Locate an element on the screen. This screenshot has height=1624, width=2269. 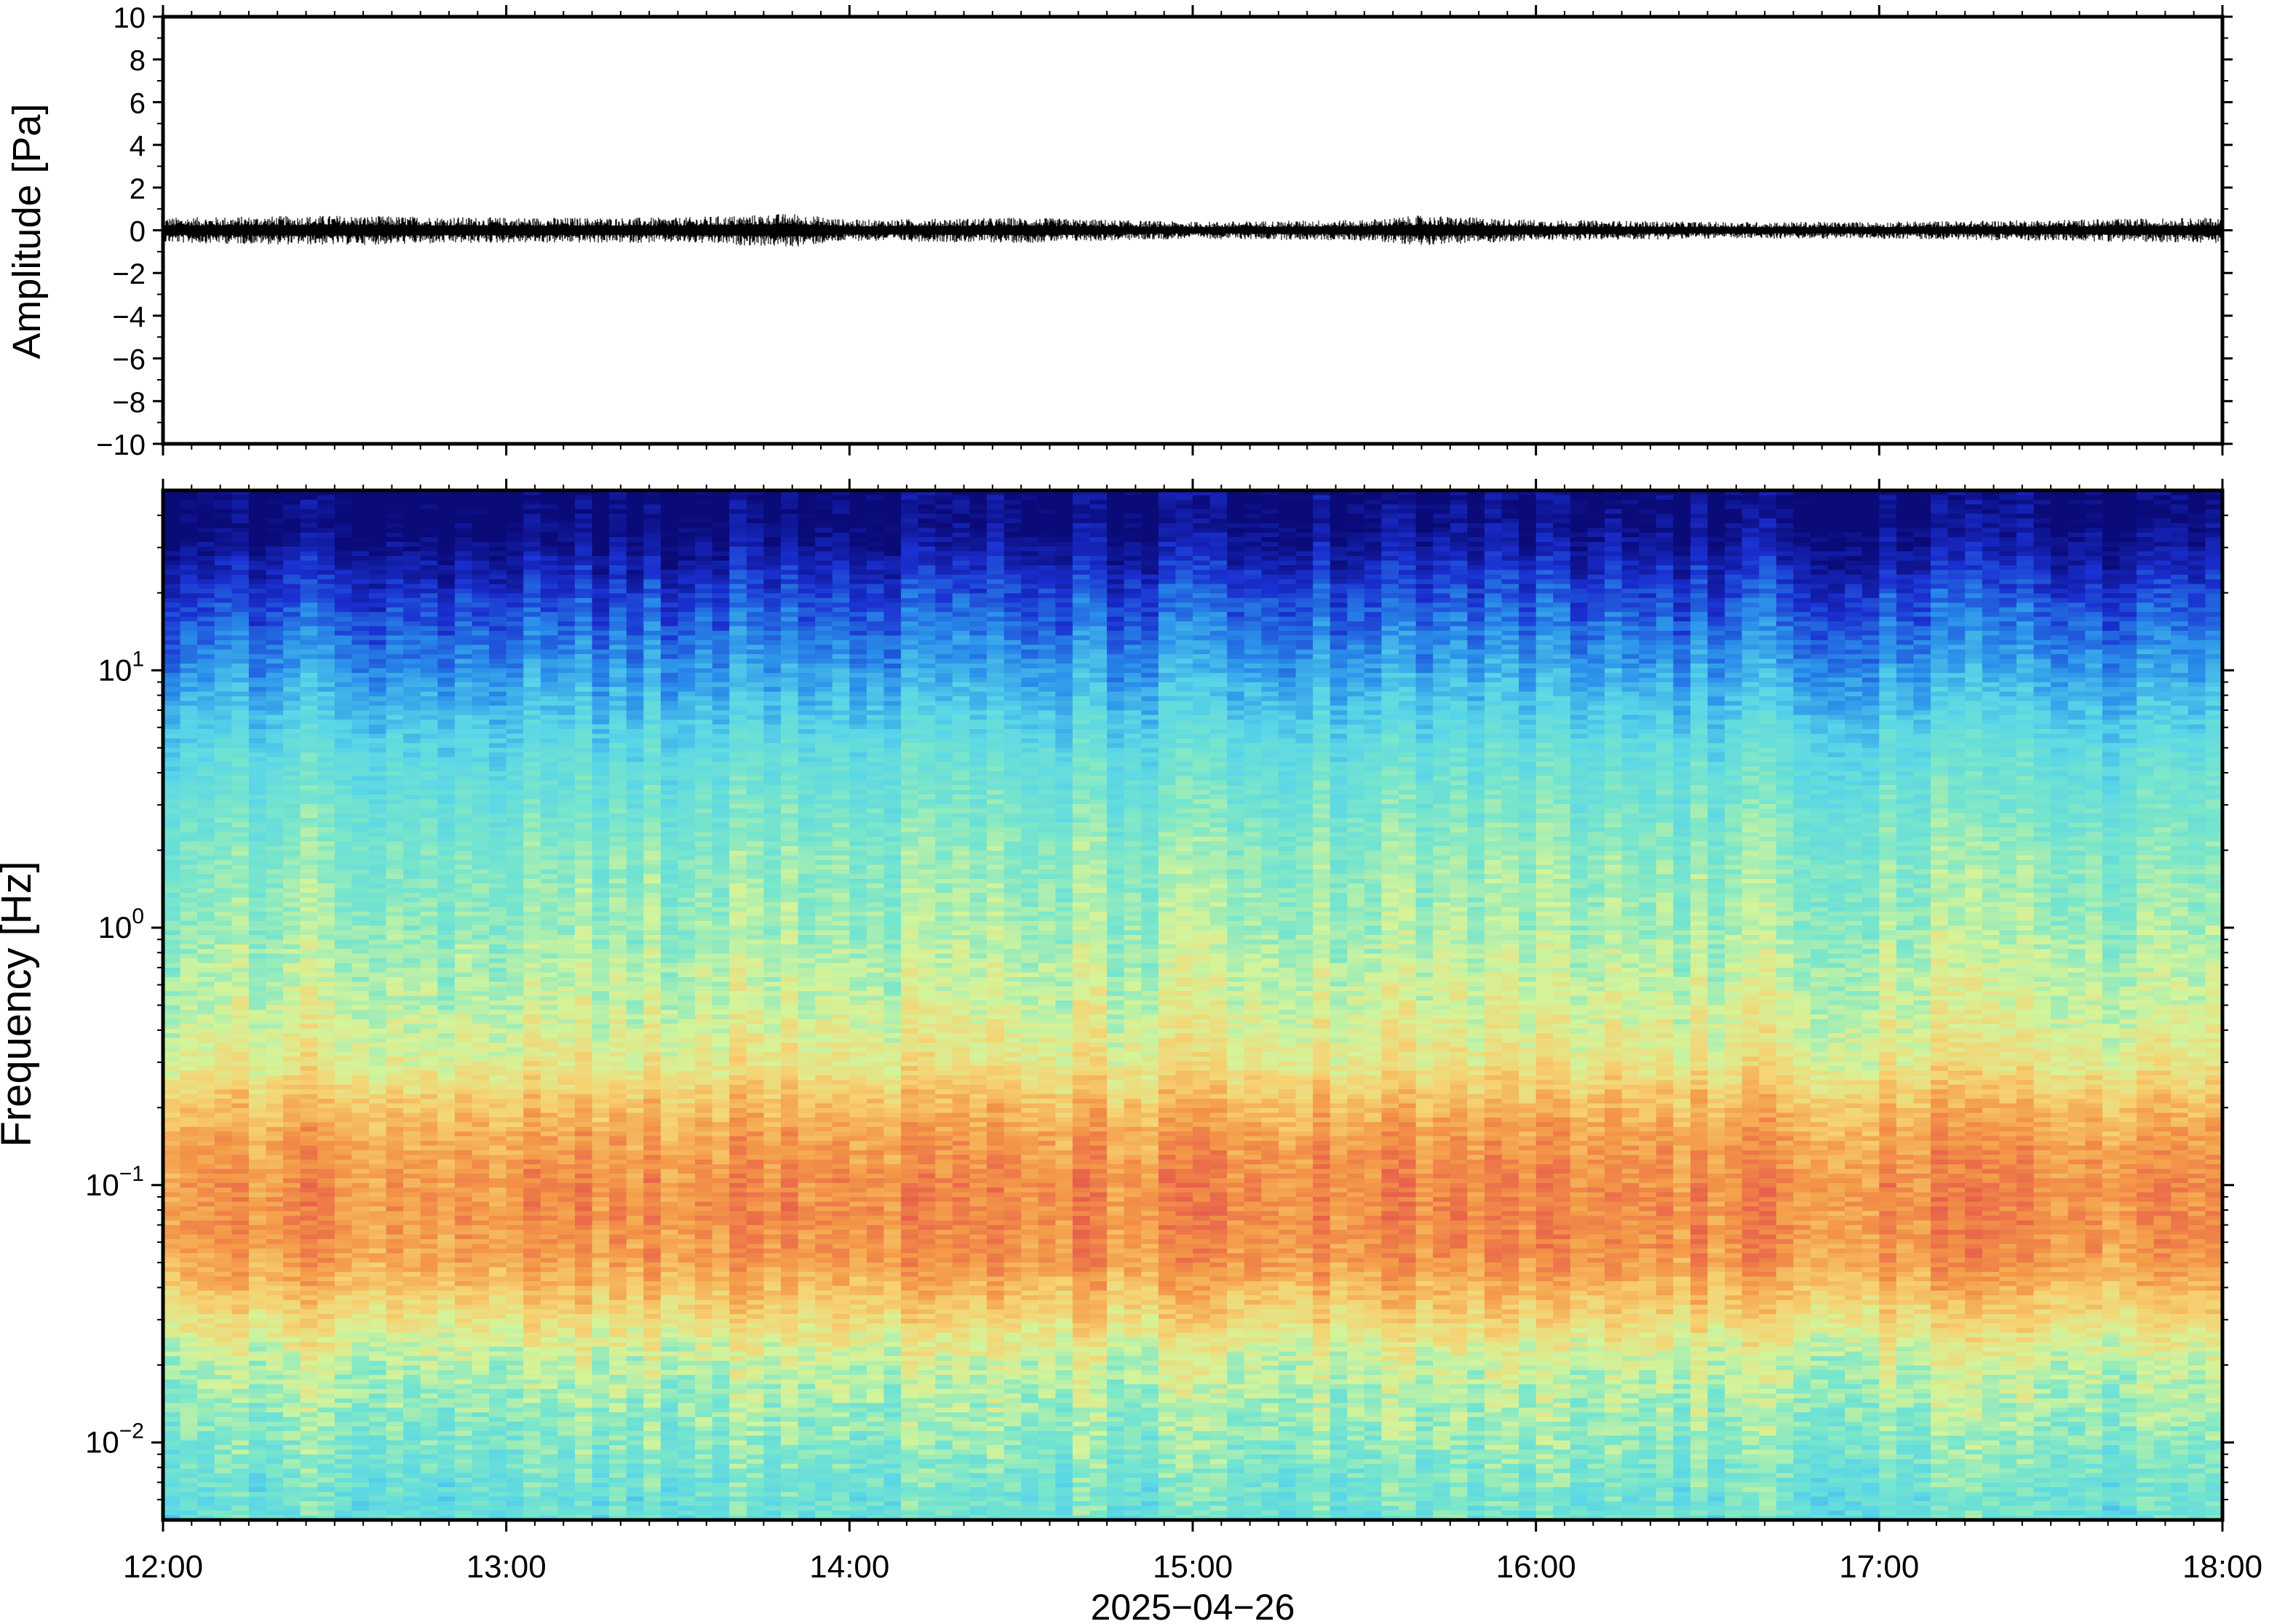
waveform-y-tick-label: 6 is located at coordinates (138, 103).